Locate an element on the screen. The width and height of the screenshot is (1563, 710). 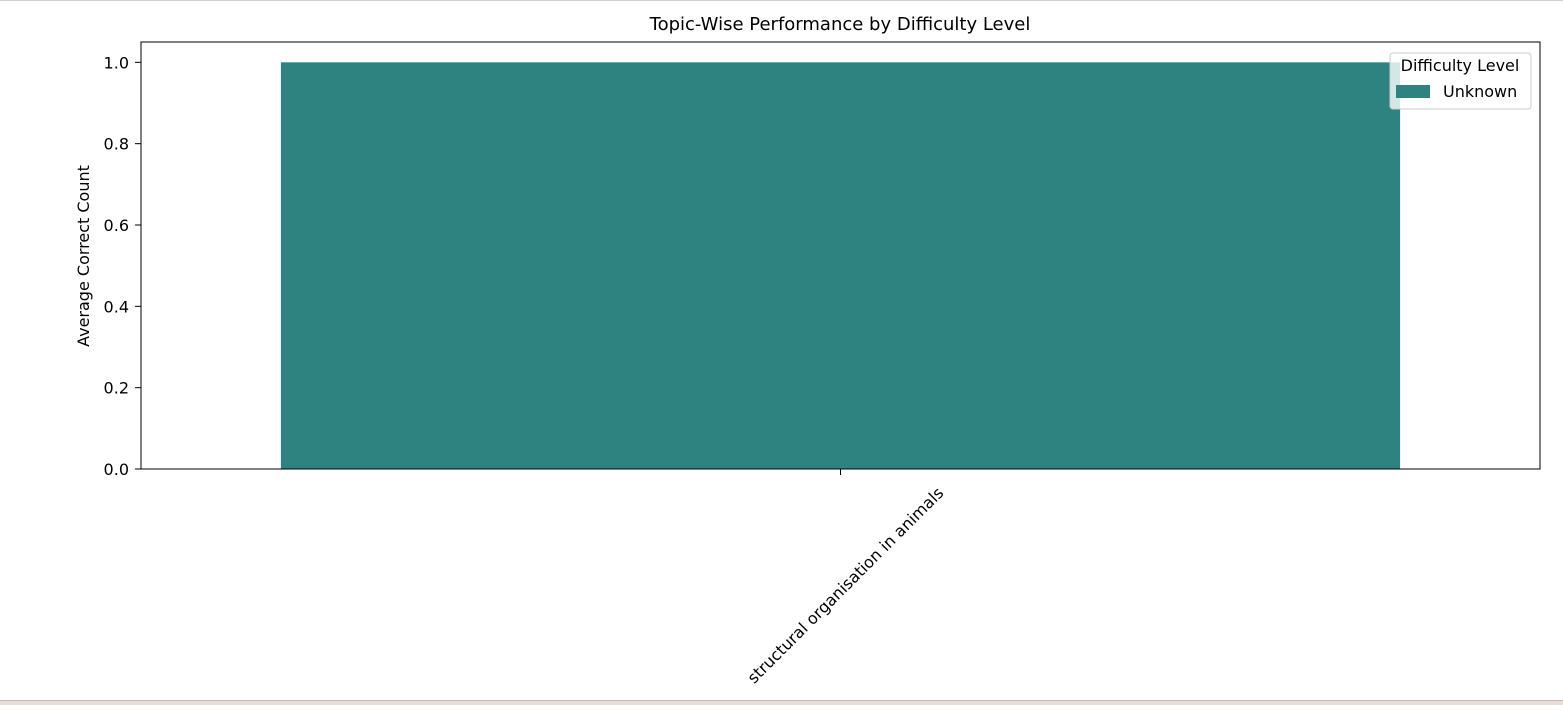
y-tick-label: 1.0 is located at coordinates (116, 62).